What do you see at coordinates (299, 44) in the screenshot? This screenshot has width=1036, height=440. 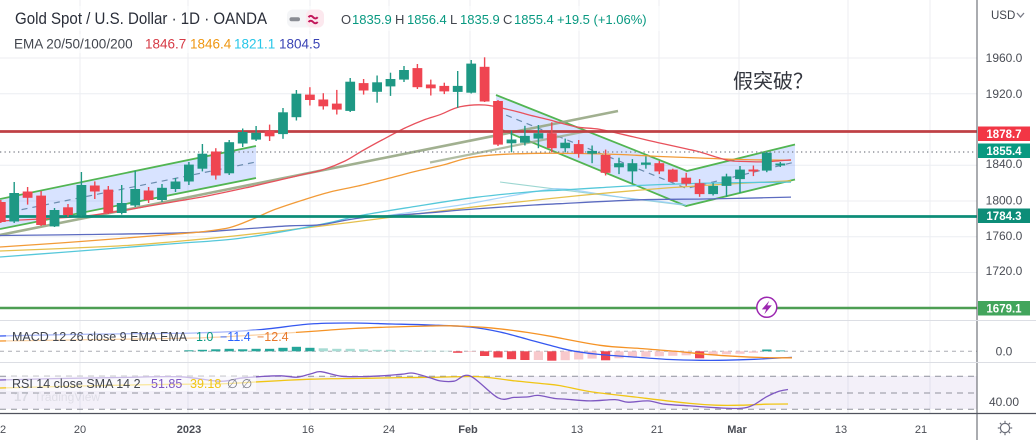 I see `svg-text: 1804.5` at bounding box center [299, 44].